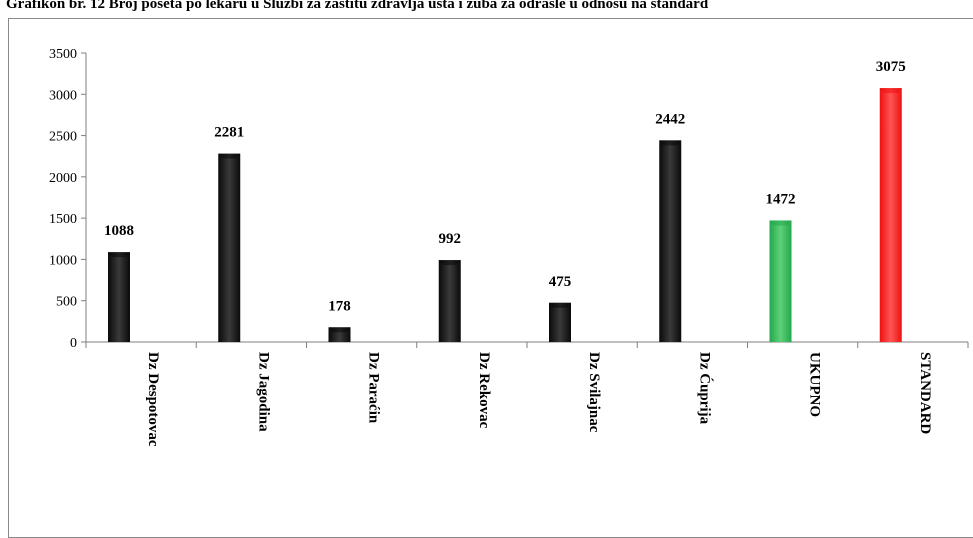  I want to click on y-tick-label: 3500, so click(63, 54).